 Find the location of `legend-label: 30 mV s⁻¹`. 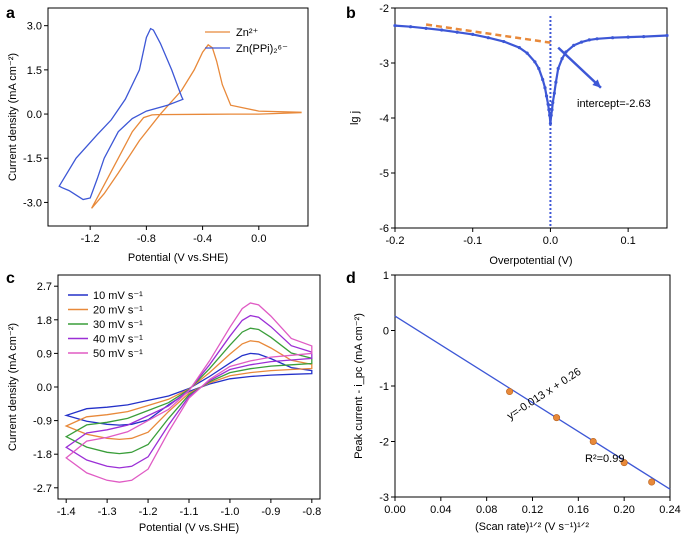

legend-label: 30 mV s⁻¹ is located at coordinates (118, 325).